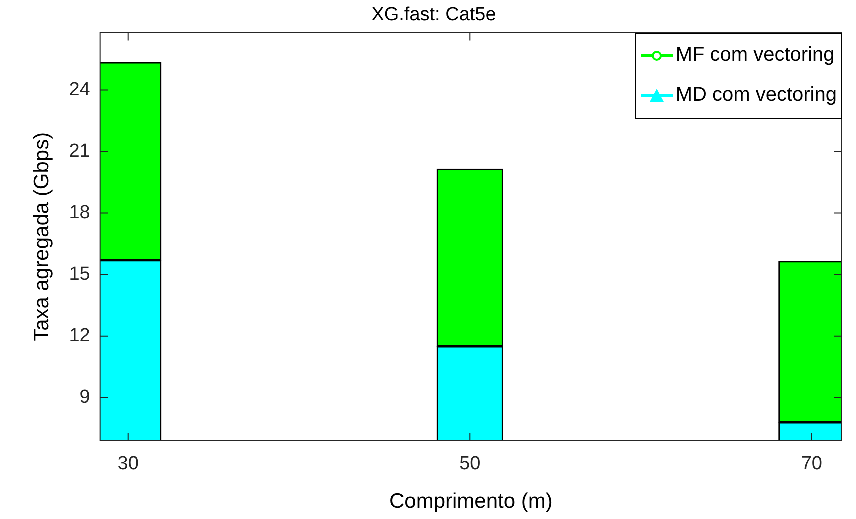  What do you see at coordinates (471, 502) in the screenshot?
I see `x-axis-title: Comprimento (m)` at bounding box center [471, 502].